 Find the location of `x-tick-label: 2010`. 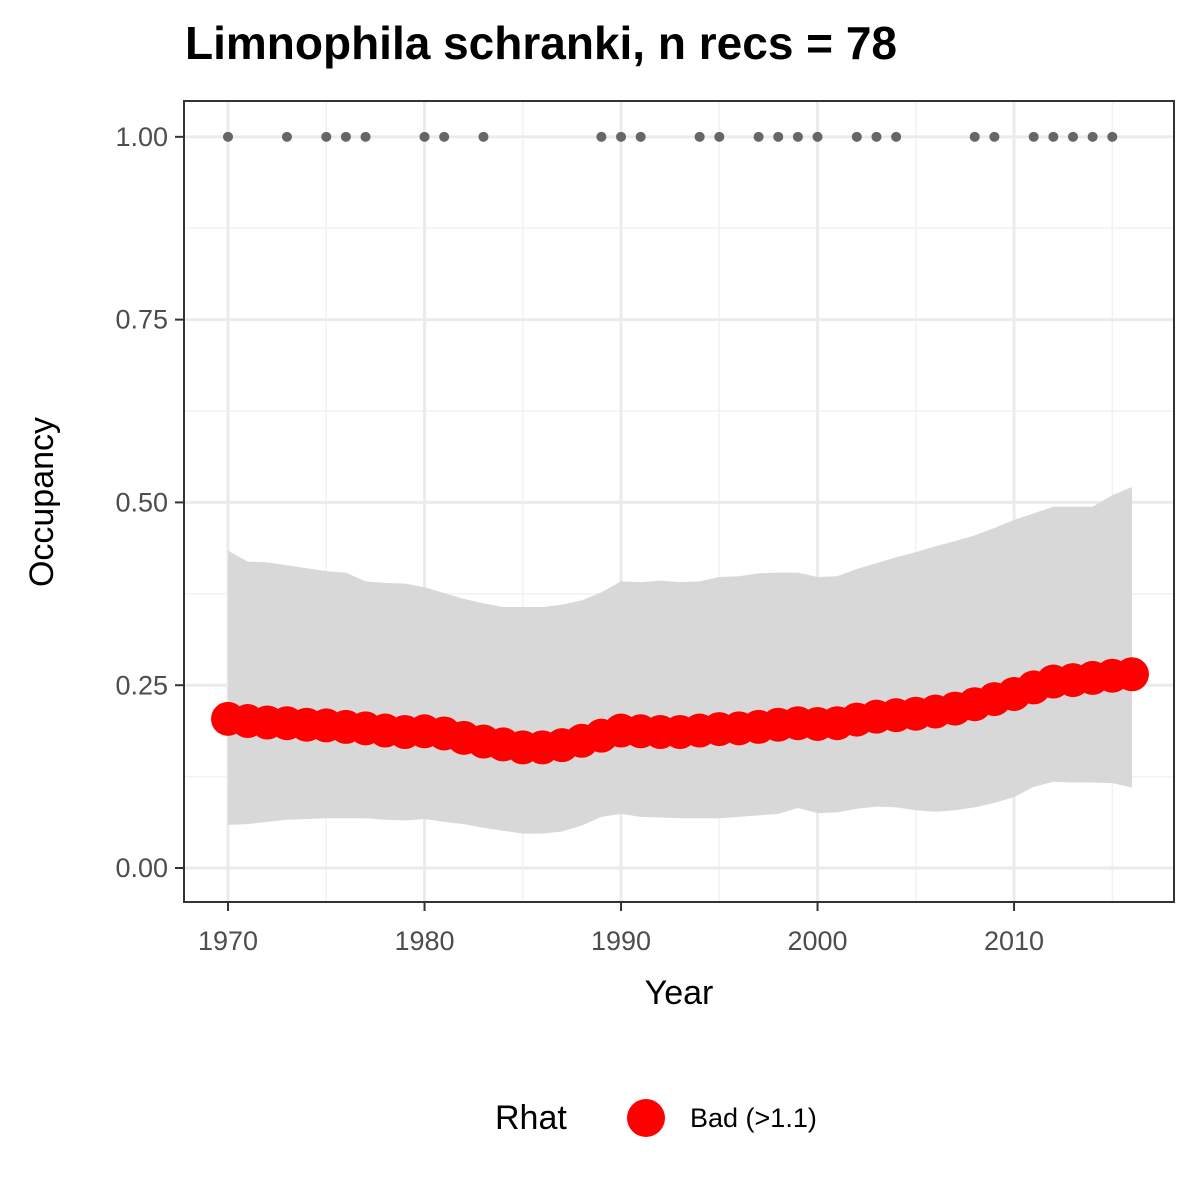

x-tick-label: 2010 is located at coordinates (1014, 941).